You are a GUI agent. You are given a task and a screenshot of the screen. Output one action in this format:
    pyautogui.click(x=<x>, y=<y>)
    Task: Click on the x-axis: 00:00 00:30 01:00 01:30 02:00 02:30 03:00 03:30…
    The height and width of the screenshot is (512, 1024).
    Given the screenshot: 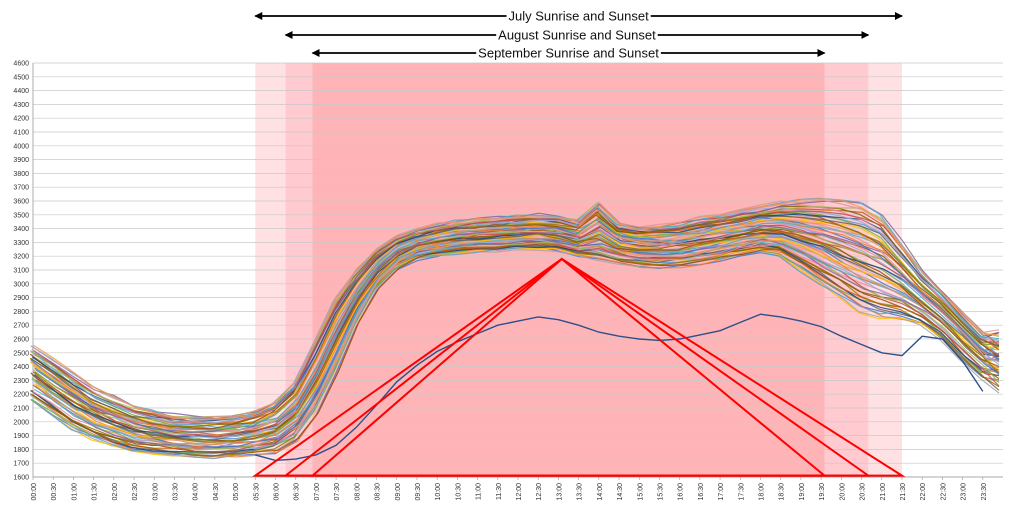 What is the action you would take?
    pyautogui.click(x=509, y=489)
    